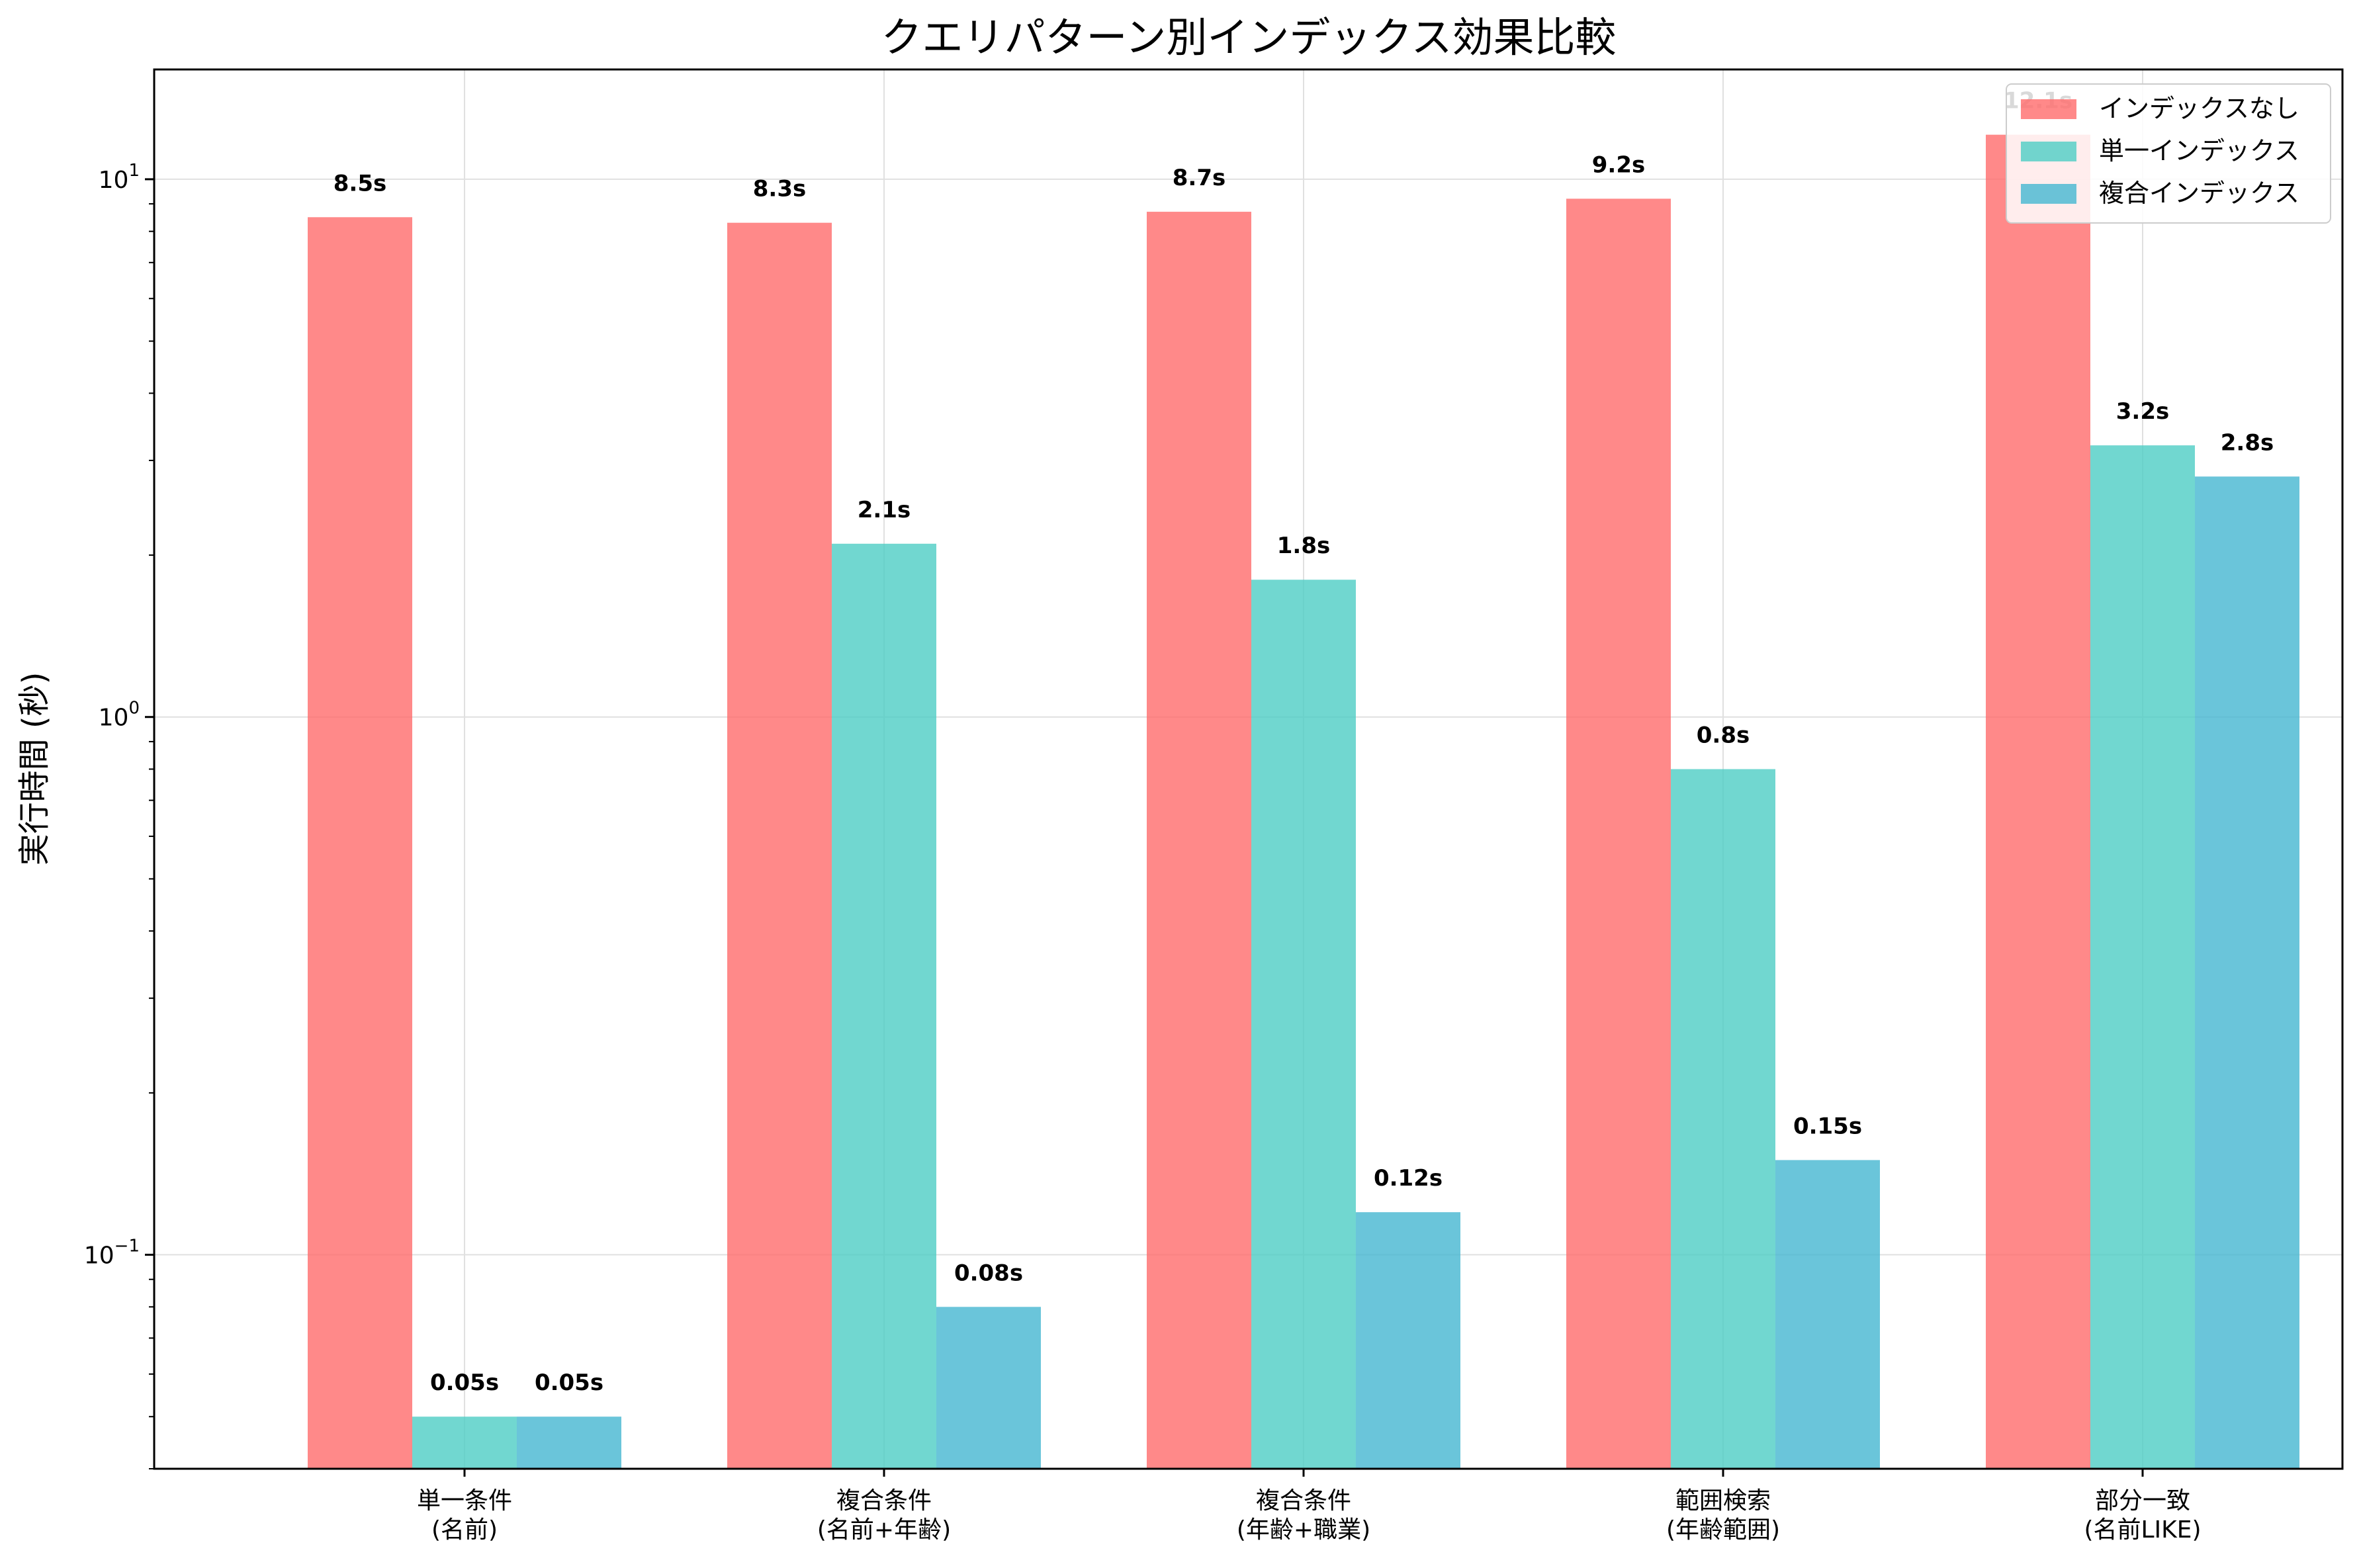 The image size is (2359, 1568). I want to click on bar-value-label: 0.08s, so click(989, 1273).